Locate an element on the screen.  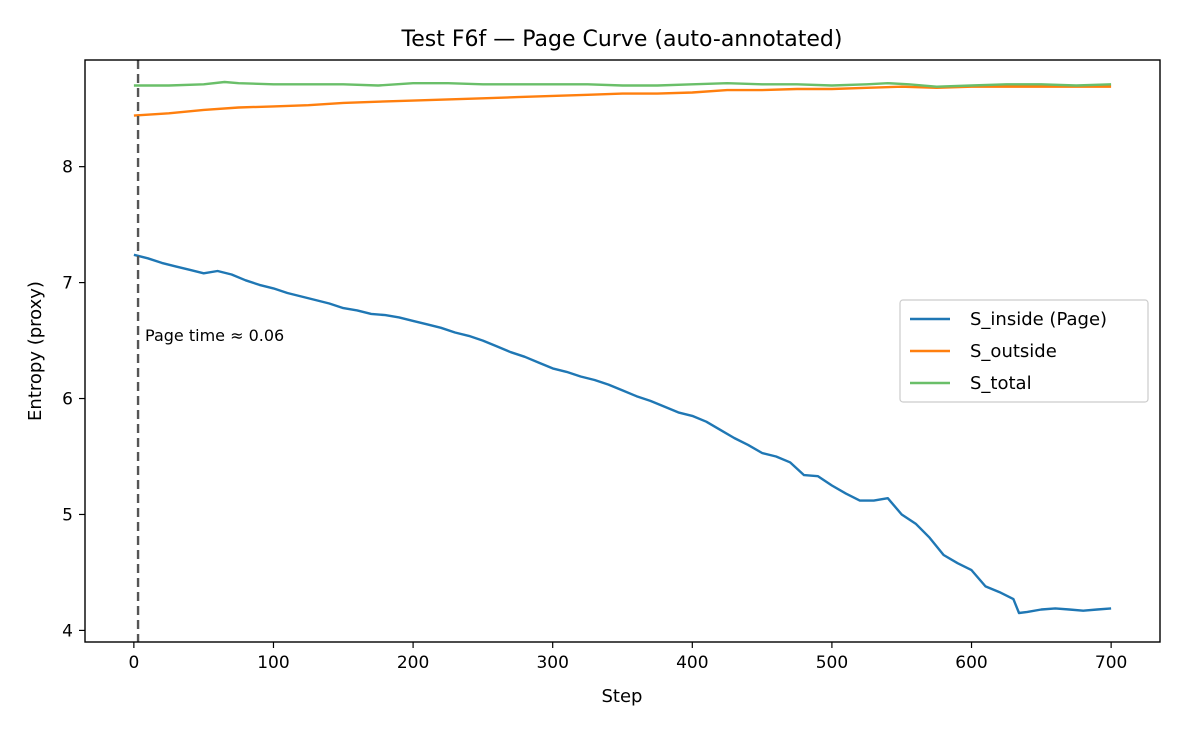
y-axis-label: Entropy (proxy) is located at coordinates (35, 351).